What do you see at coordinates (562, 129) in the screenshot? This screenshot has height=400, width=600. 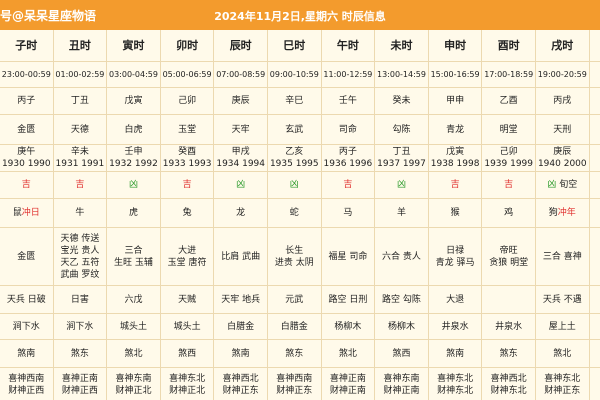 I see `star: 天刑` at bounding box center [562, 129].